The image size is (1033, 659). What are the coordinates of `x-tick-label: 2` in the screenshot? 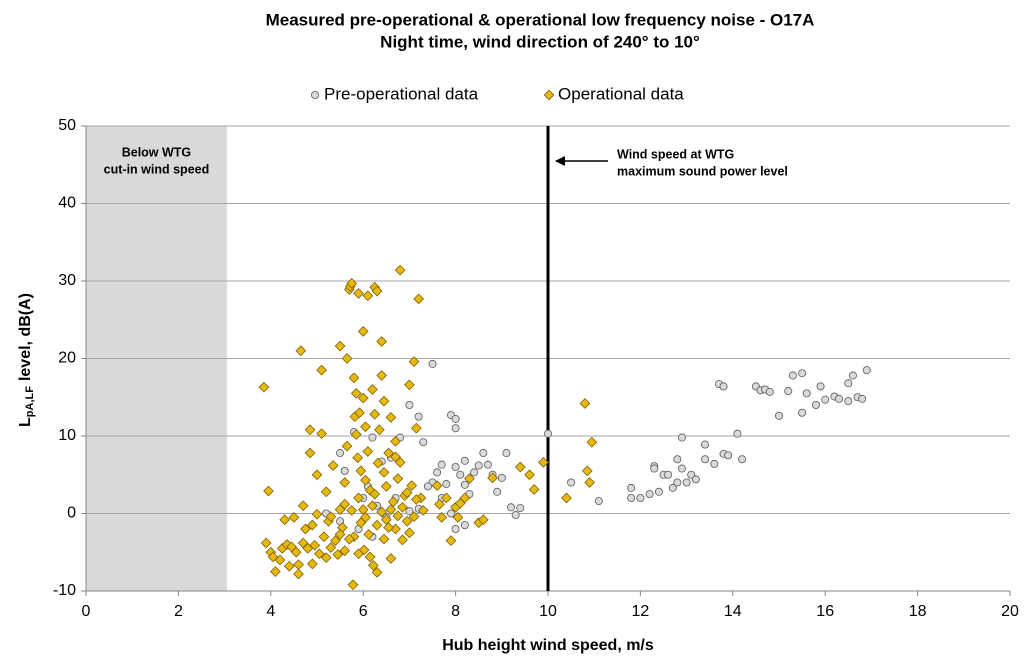 It's located at (178, 611).